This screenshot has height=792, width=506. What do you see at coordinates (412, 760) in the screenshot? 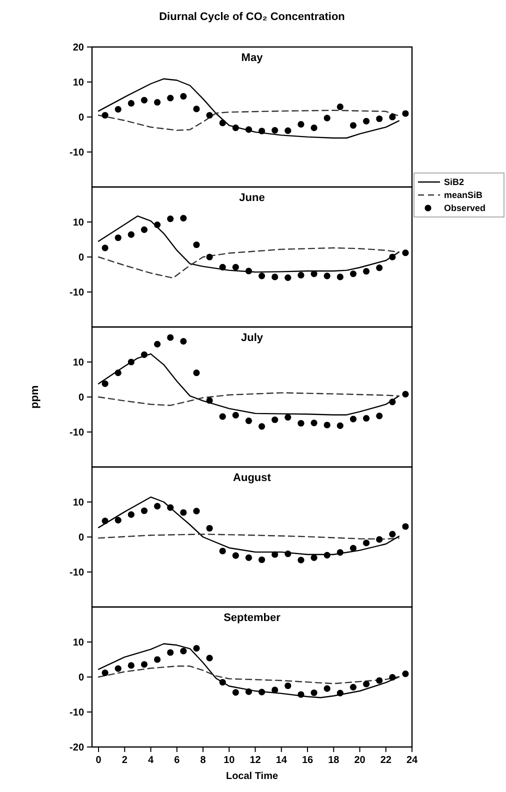
I see `x-tick-label: 24` at bounding box center [412, 760].